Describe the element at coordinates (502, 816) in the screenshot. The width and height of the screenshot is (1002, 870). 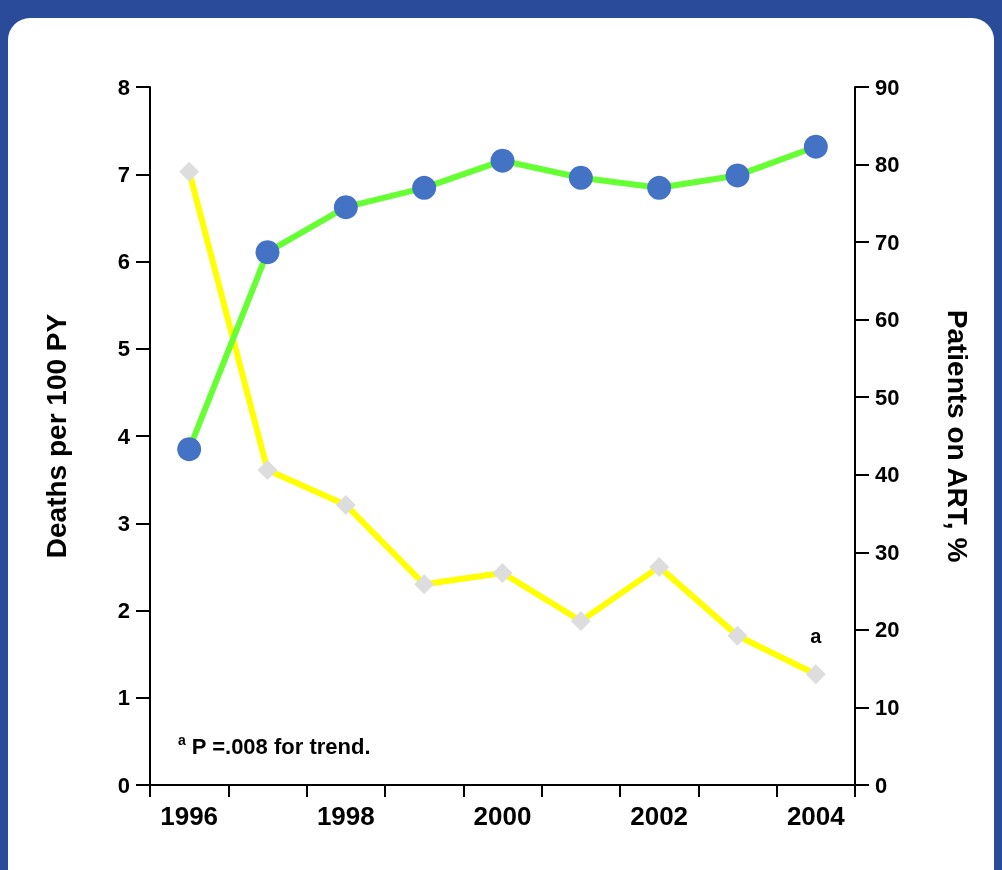
I see `x-tick-label: 2000` at that location.